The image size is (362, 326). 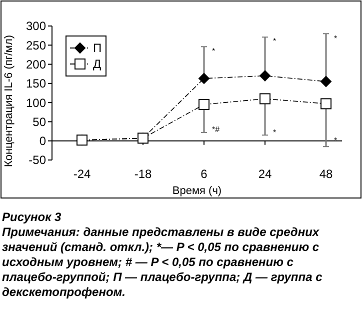 What do you see at coordinates (32, 217) in the screenshot?
I see `text: Рисунок 3` at bounding box center [32, 217].